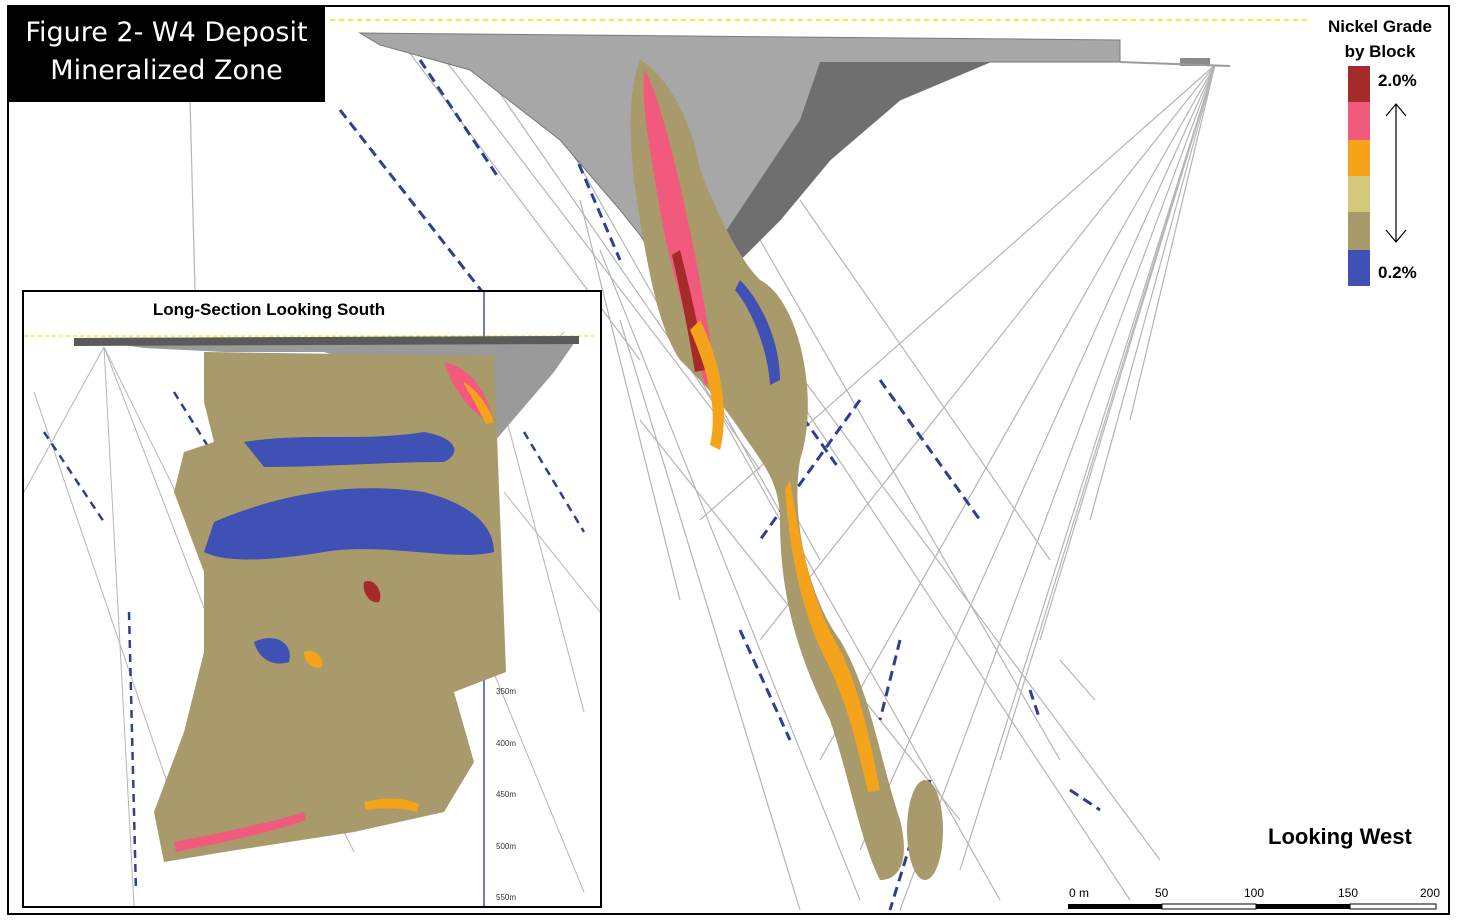 This screenshot has width=1461, height=920. What do you see at coordinates (506, 743) in the screenshot?
I see `depth-label-400: 400m` at bounding box center [506, 743].